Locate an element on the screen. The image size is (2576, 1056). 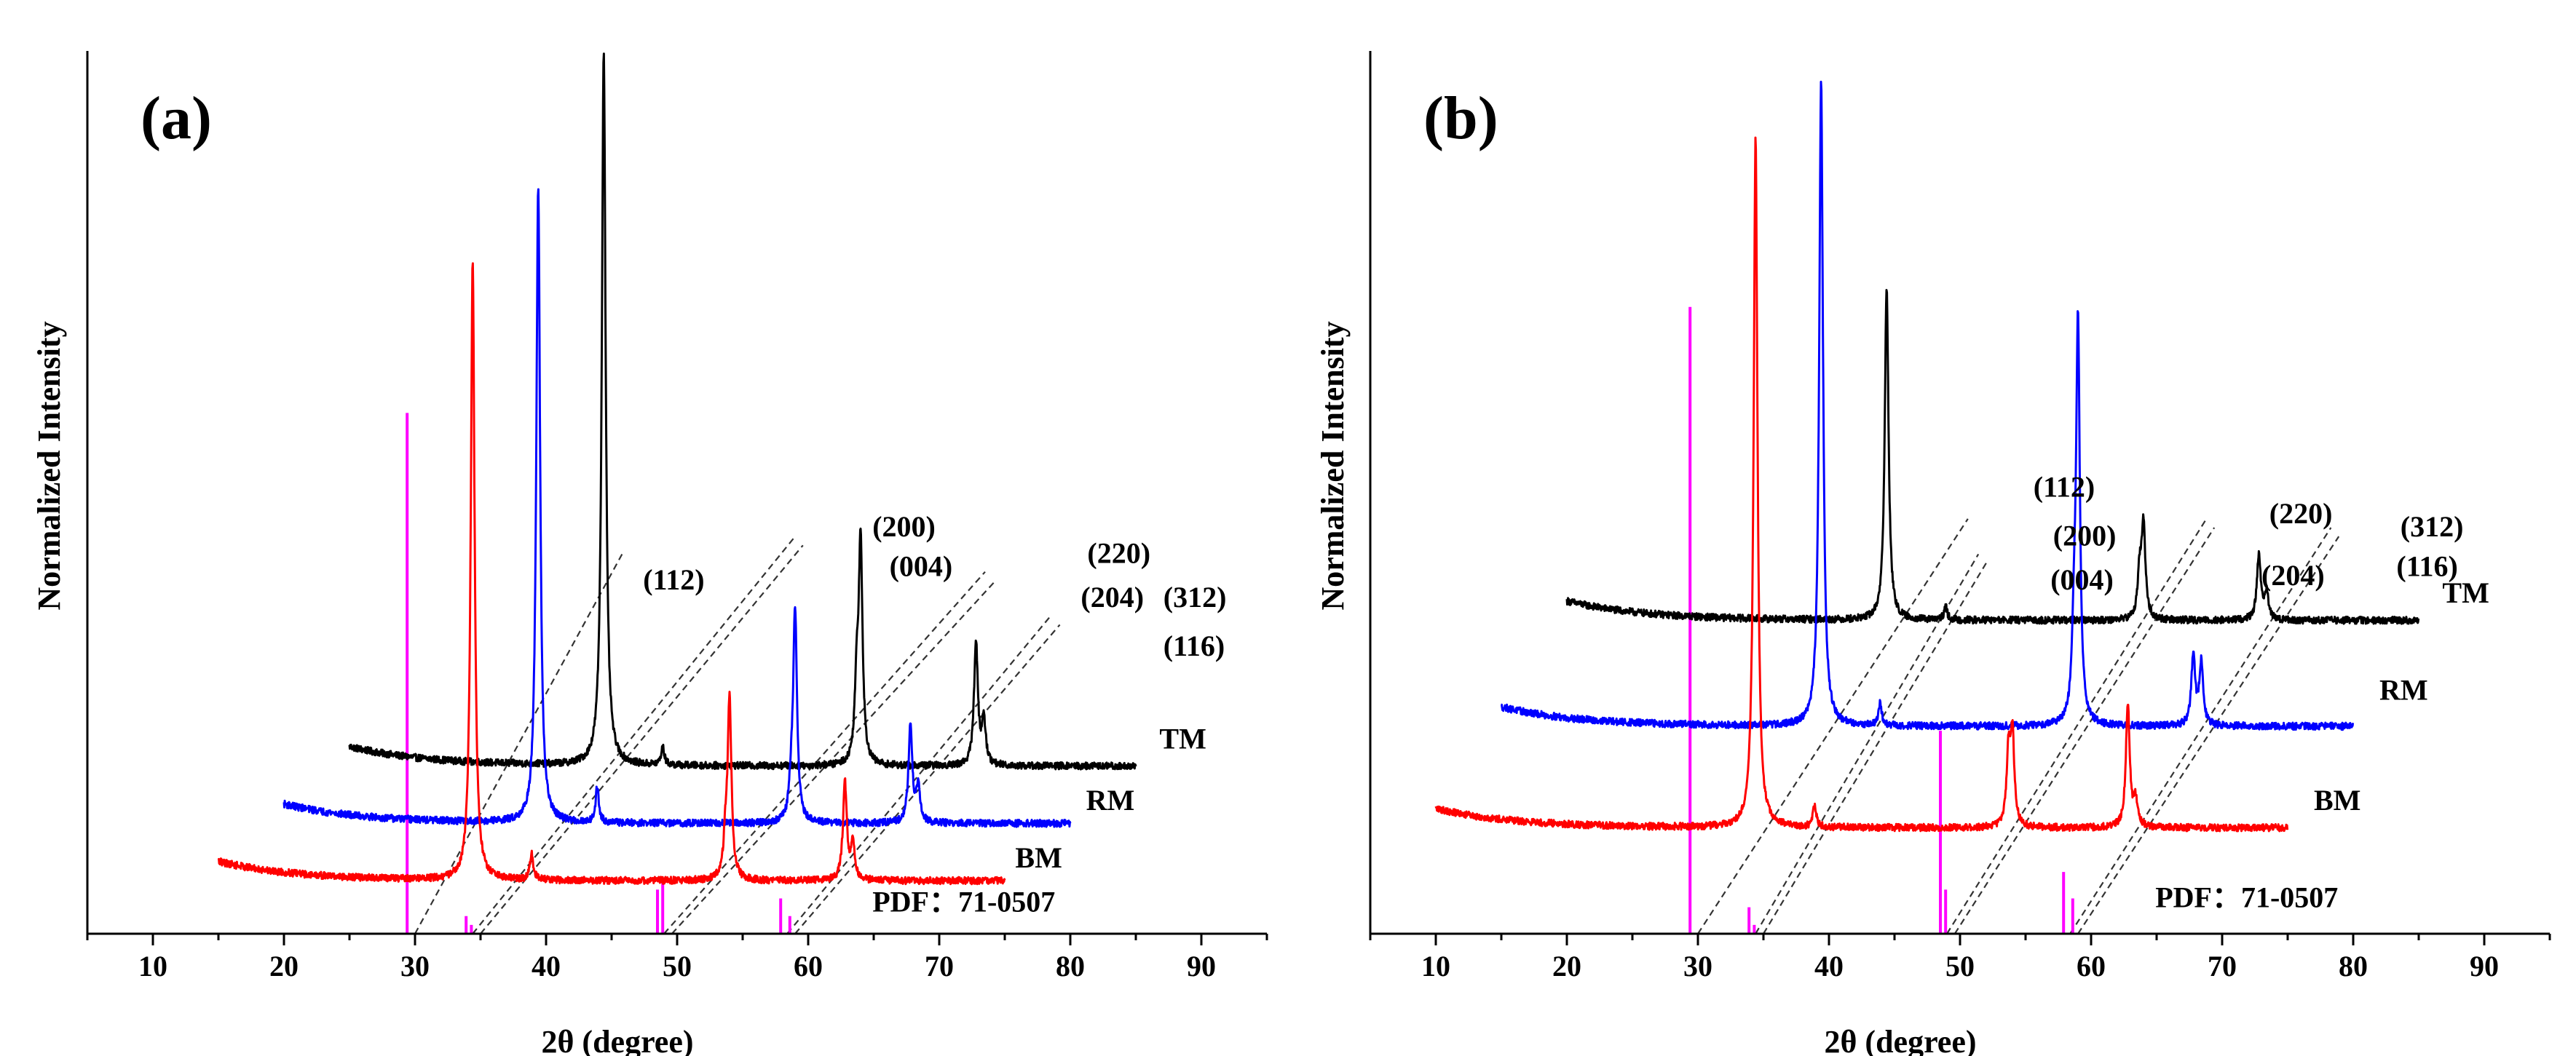
p0-x-tick-label-70: 70 is located at coordinates (939, 966).